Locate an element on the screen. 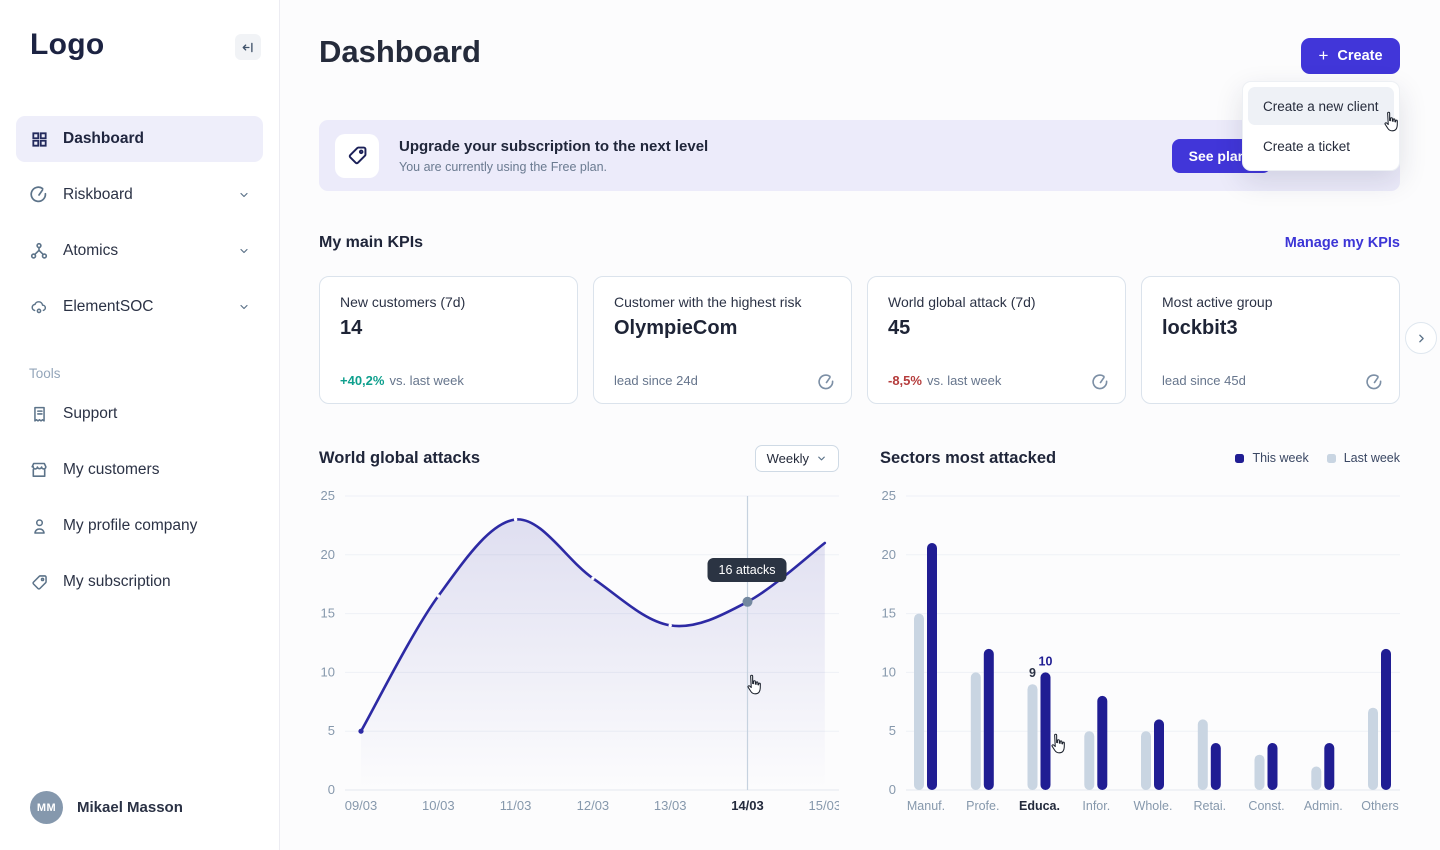 Image resolution: width=1440 pixels, height=850 pixels. period-select-value: Weekly is located at coordinates (787, 458).